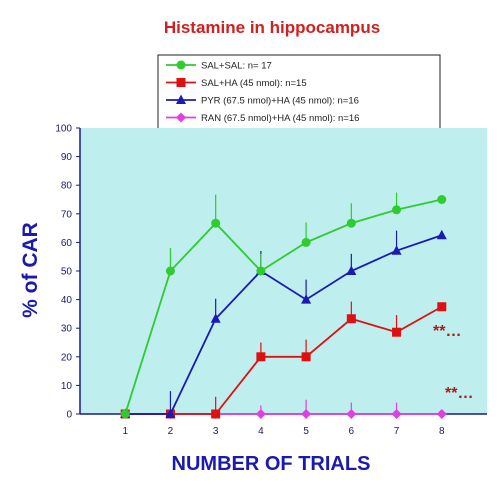  I want to click on x-tick-label: 4, so click(261, 431).